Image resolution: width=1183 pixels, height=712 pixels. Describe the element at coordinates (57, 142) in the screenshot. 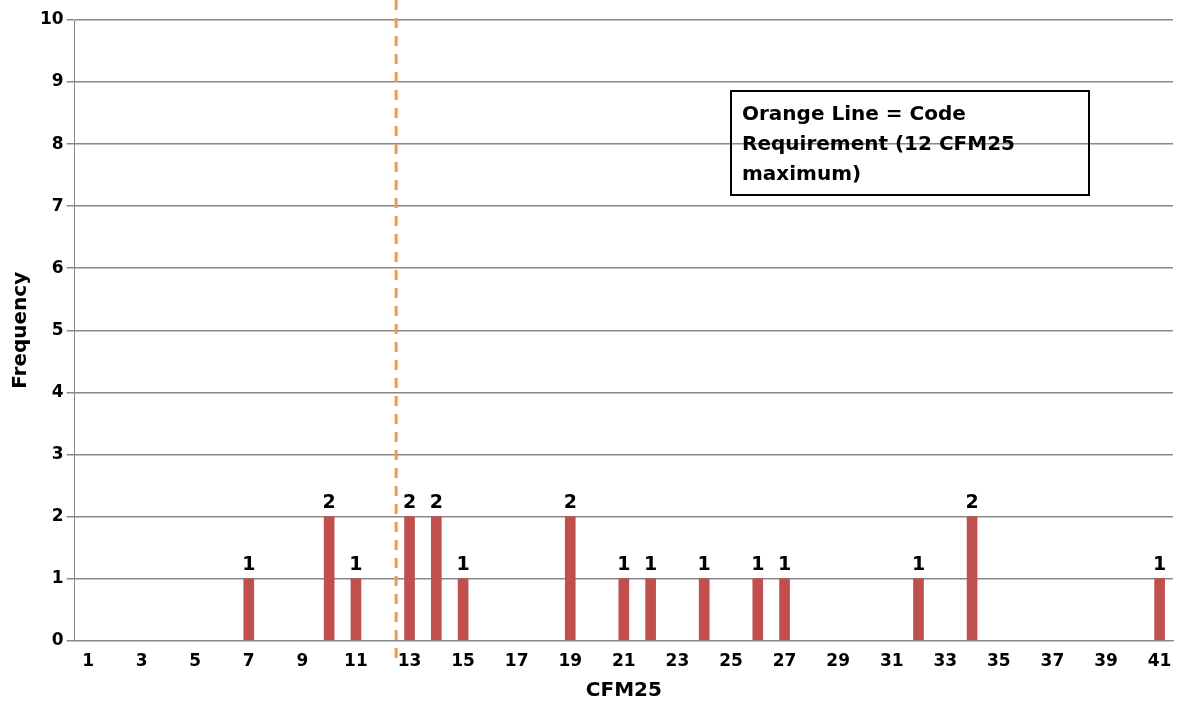

I see `y-tick-label: 8` at that location.